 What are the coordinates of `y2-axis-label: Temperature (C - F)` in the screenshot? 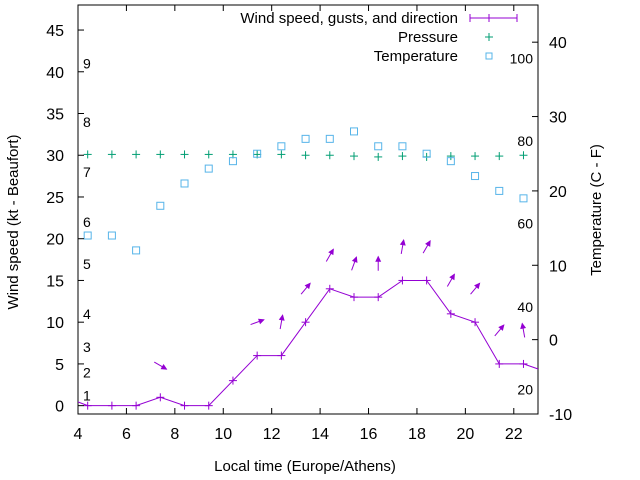 It's located at (596, 210).